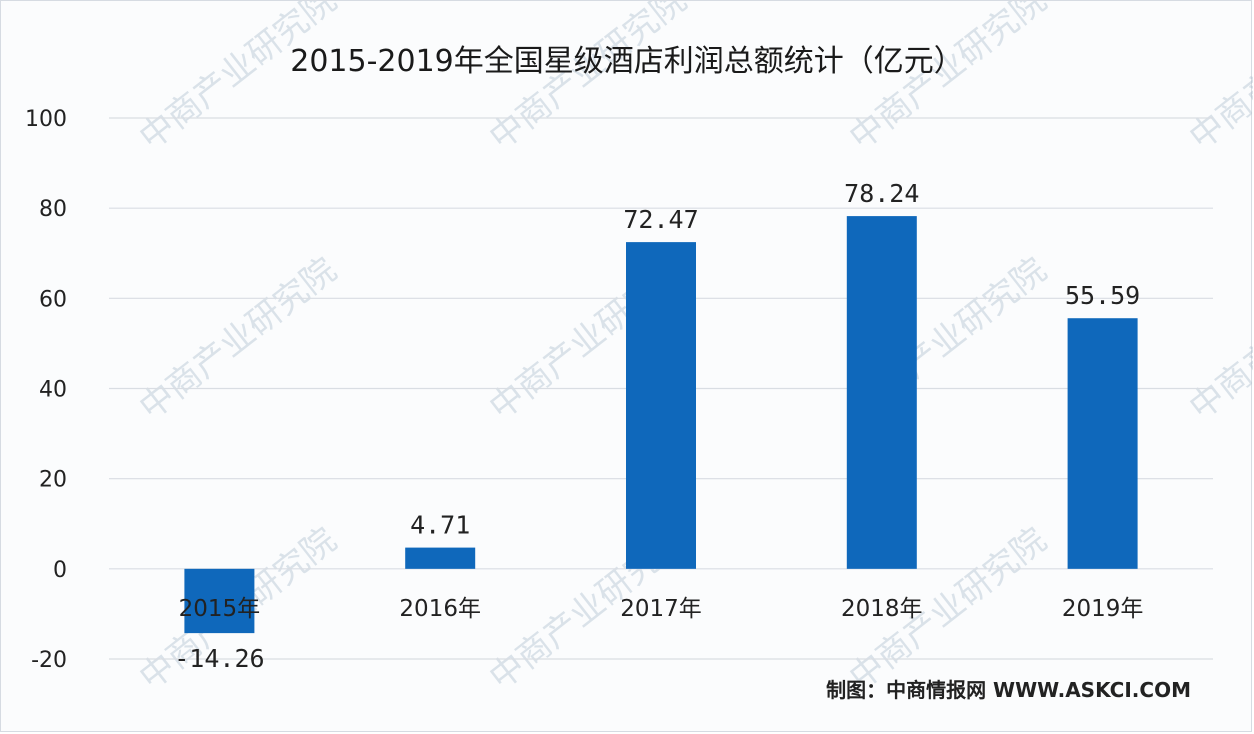 The image size is (1254, 734). What do you see at coordinates (881, 392) in the screenshot?
I see `bar-2018年` at bounding box center [881, 392].